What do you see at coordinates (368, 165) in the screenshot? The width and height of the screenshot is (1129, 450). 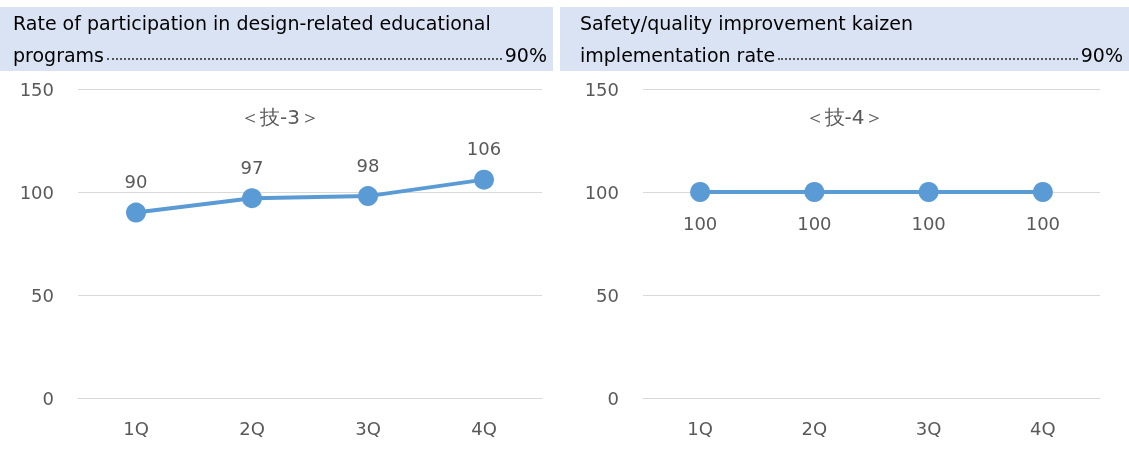 I see `data-label: 98` at bounding box center [368, 165].